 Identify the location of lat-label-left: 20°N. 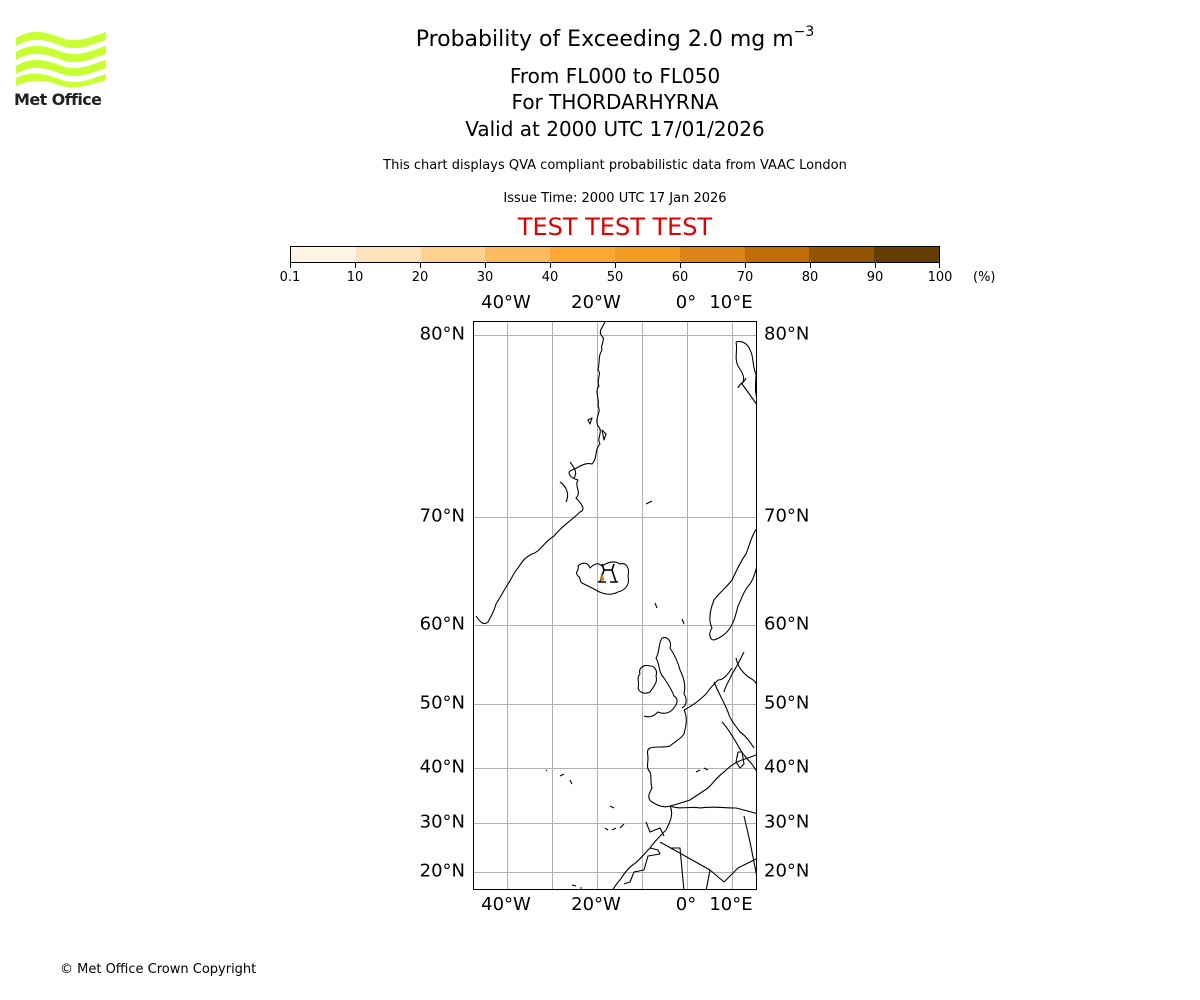
(442, 871).